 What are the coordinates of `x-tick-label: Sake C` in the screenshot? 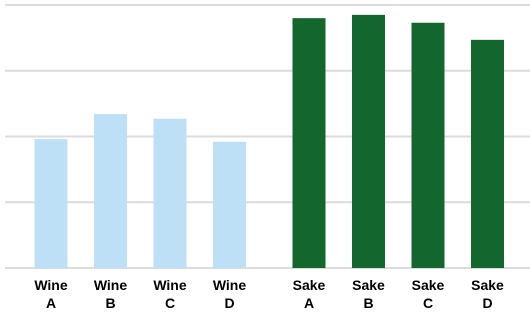 It's located at (428, 294).